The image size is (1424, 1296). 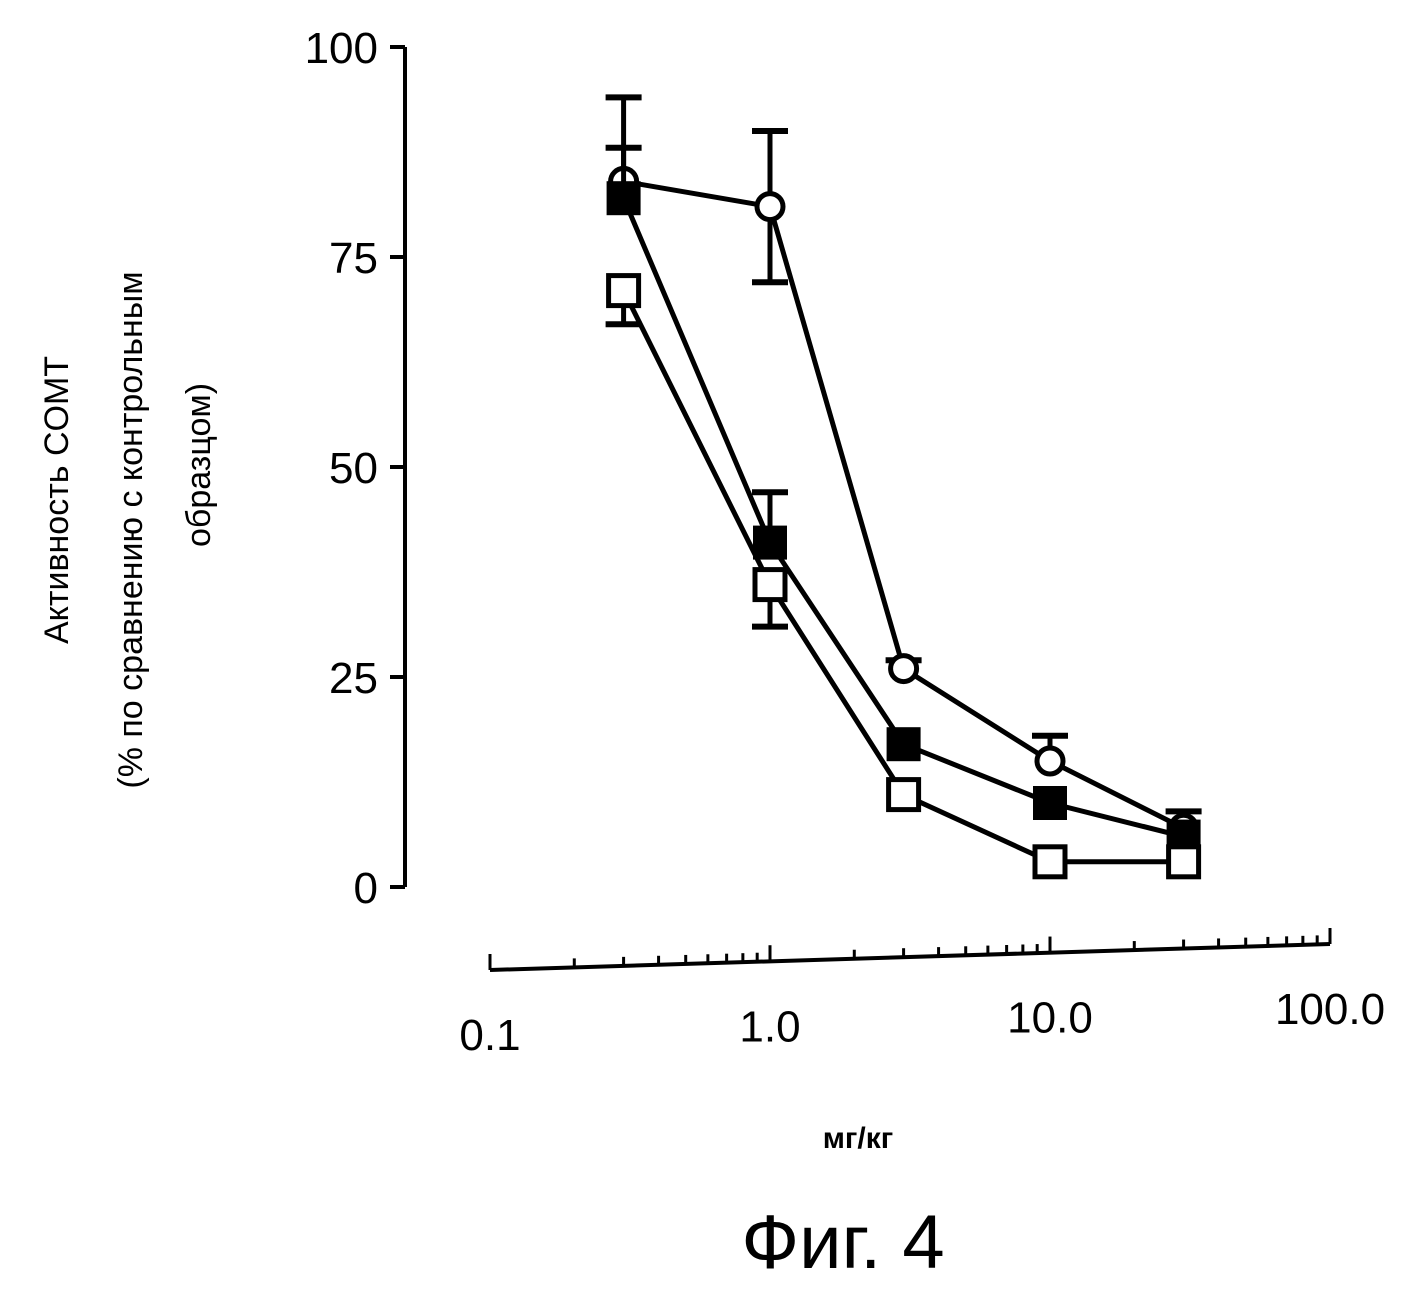 I want to click on figure-caption: Фиг. 4, so click(x=842, y=1242).